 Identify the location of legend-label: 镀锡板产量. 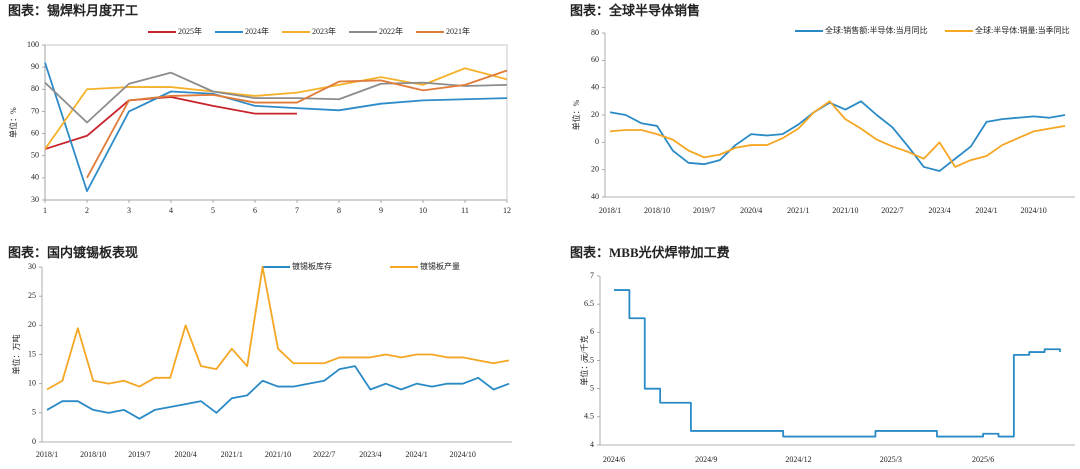
(440, 266).